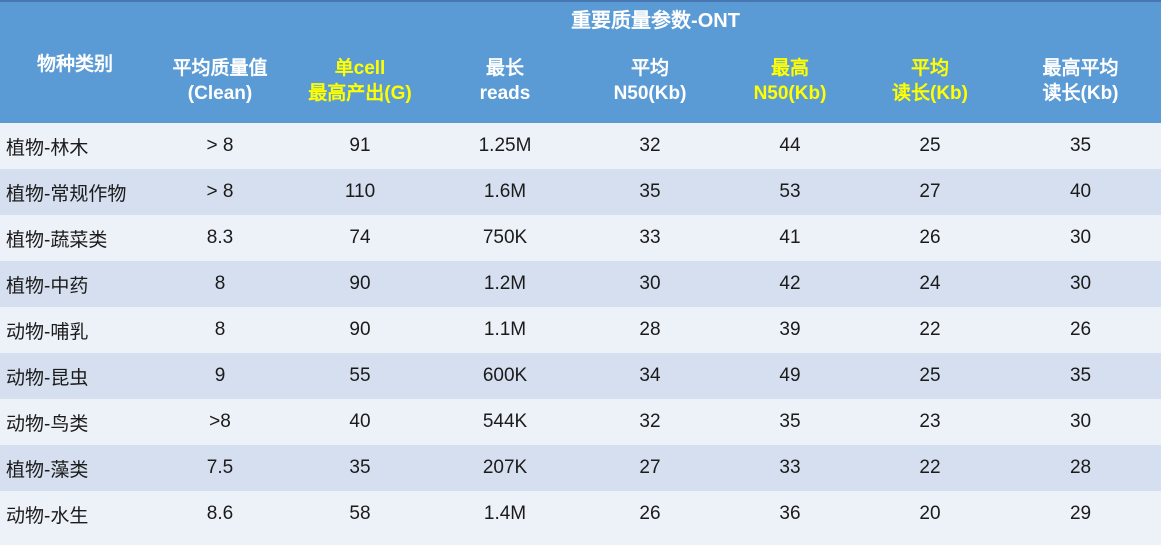 The image size is (1161, 545). I want to click on value-cell: 91, so click(360, 146).